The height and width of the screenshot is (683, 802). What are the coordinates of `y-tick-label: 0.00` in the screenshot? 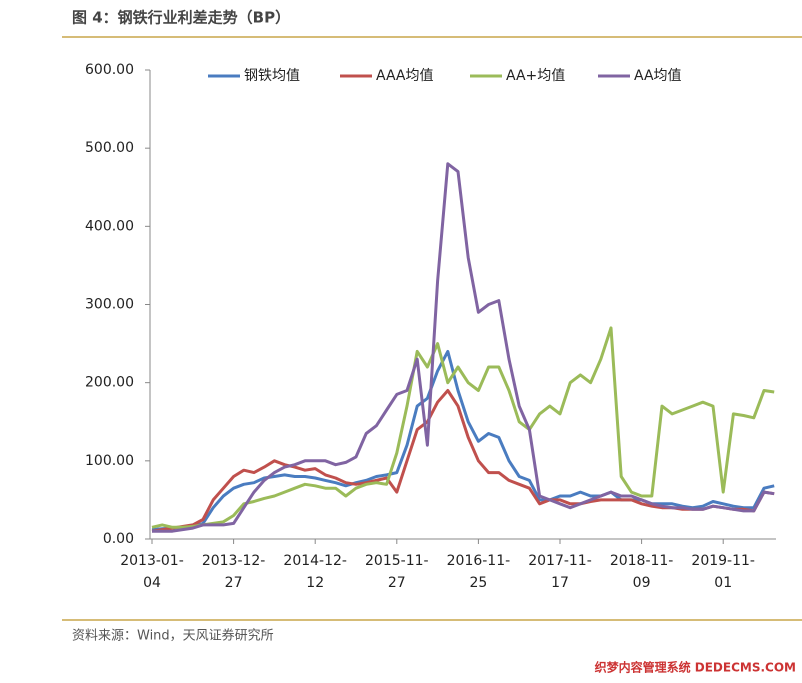 It's located at (118, 539).